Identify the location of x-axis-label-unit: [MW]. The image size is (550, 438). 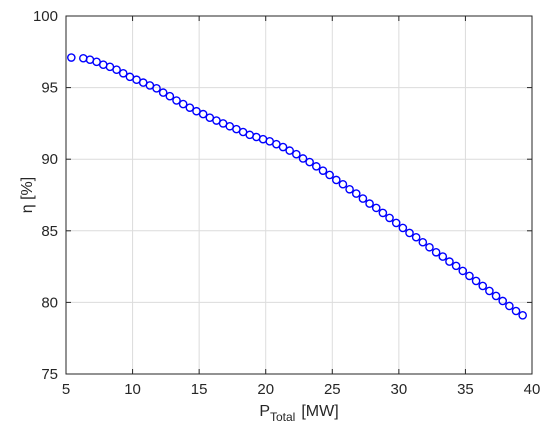
(319, 411).